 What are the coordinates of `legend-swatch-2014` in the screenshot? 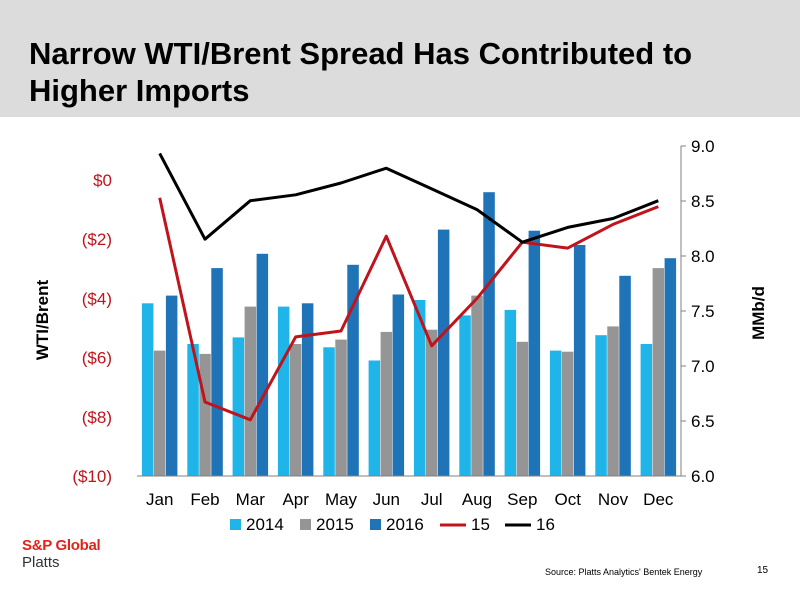 It's located at (235, 524).